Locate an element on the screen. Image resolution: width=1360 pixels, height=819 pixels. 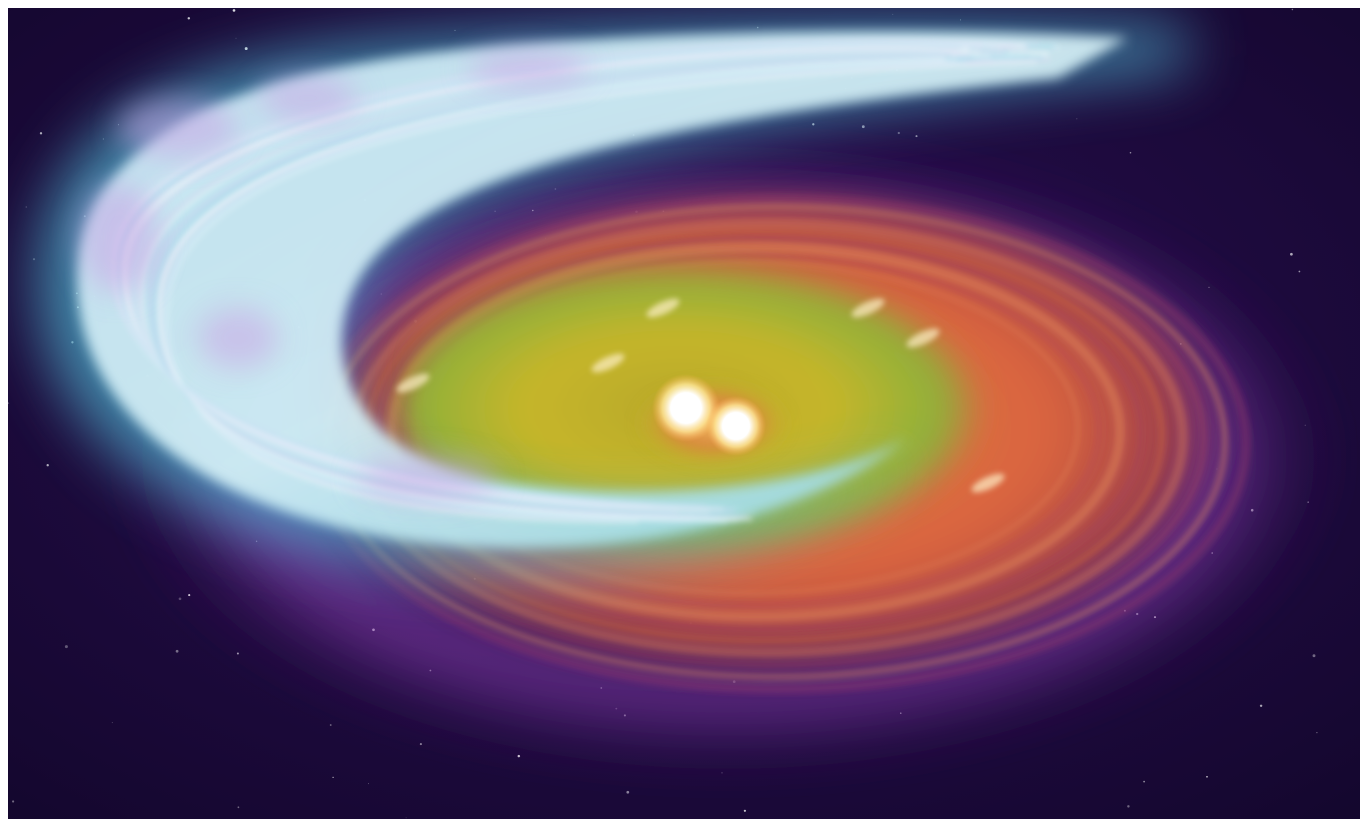
star-left is located at coordinates (686, 408).